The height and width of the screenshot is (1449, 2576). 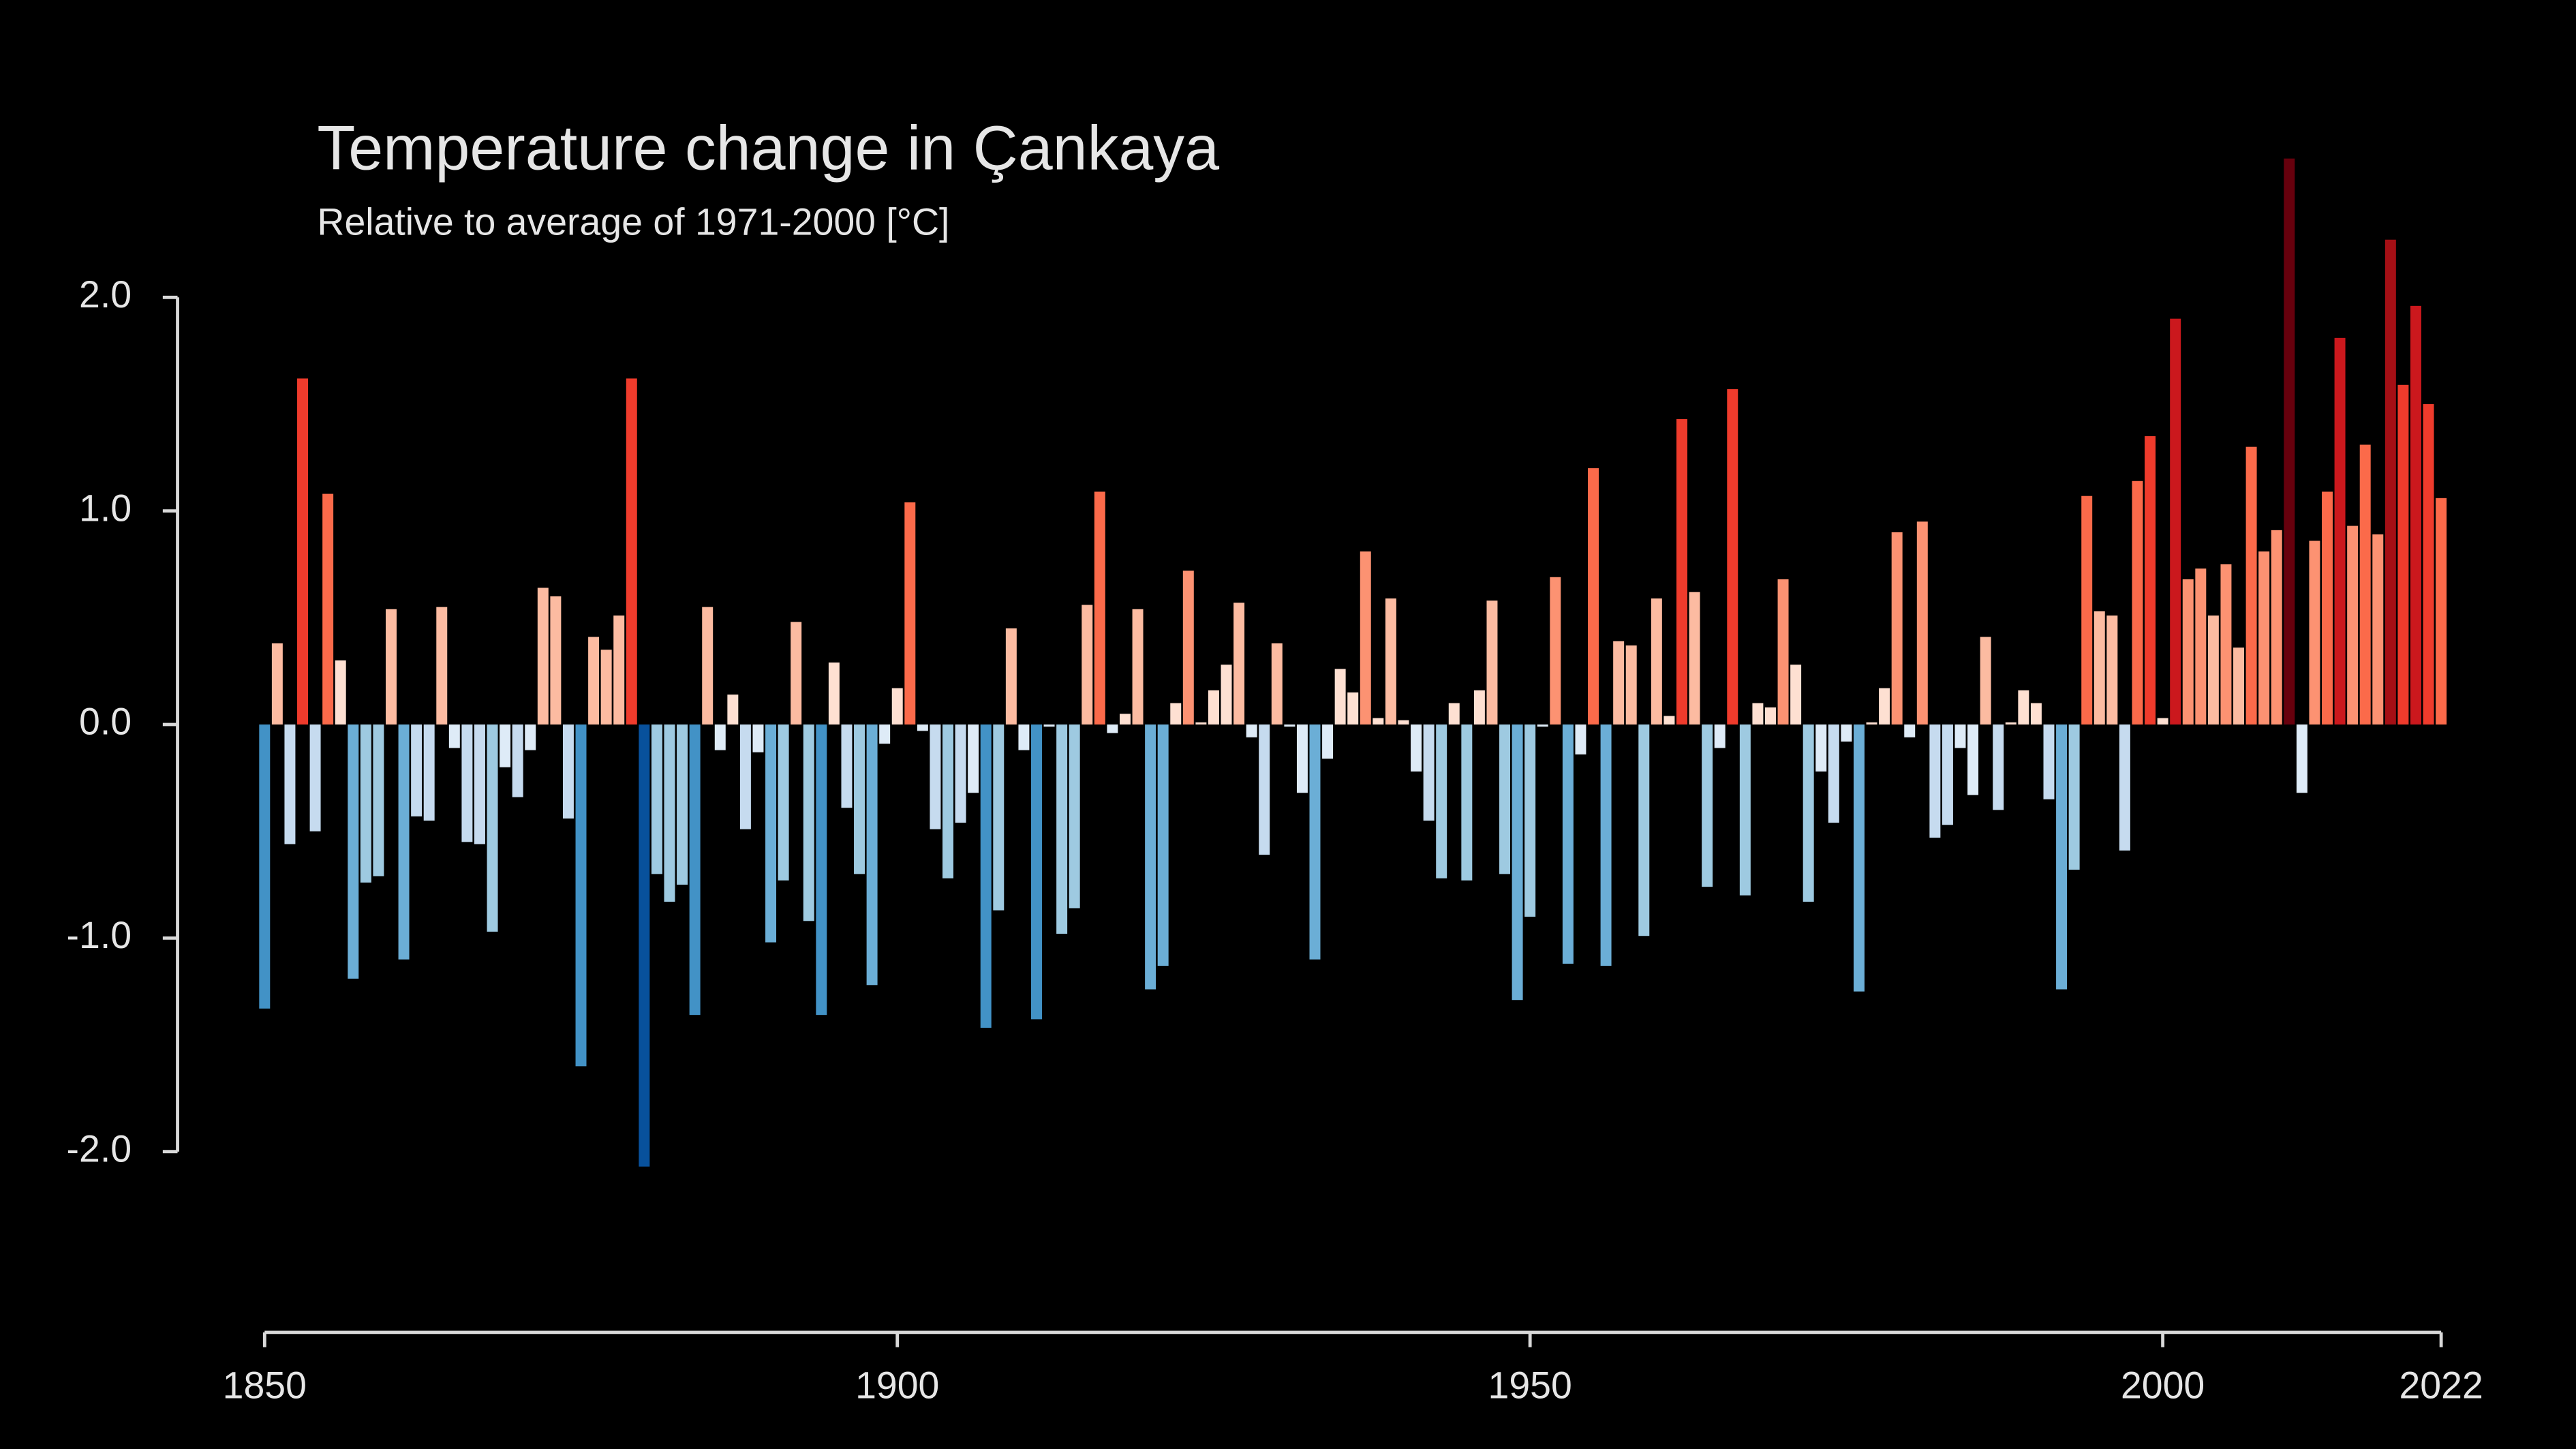 I want to click on x-tick-label: 2000, so click(x=2163, y=1385).